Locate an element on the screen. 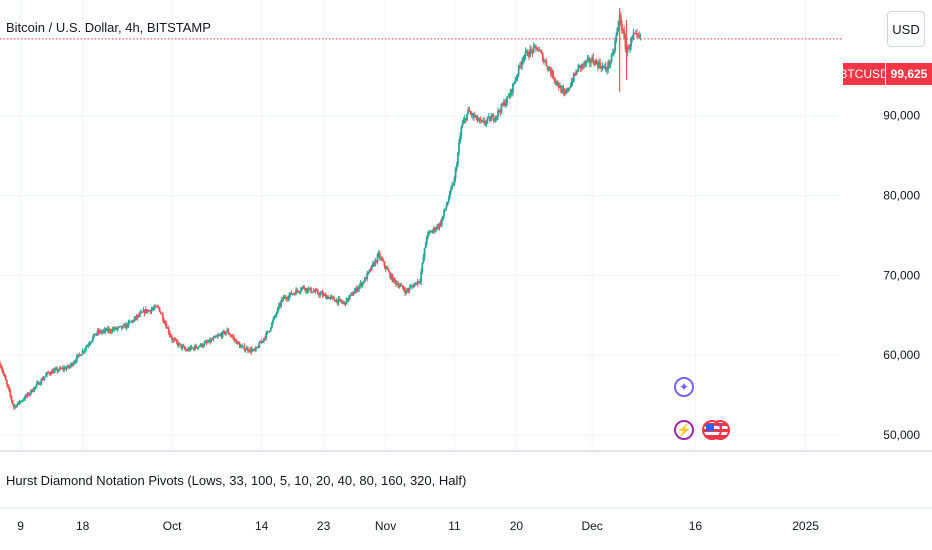 The width and height of the screenshot is (932, 550). last-price-symbol-tag: BTCUSD is located at coordinates (864, 74).